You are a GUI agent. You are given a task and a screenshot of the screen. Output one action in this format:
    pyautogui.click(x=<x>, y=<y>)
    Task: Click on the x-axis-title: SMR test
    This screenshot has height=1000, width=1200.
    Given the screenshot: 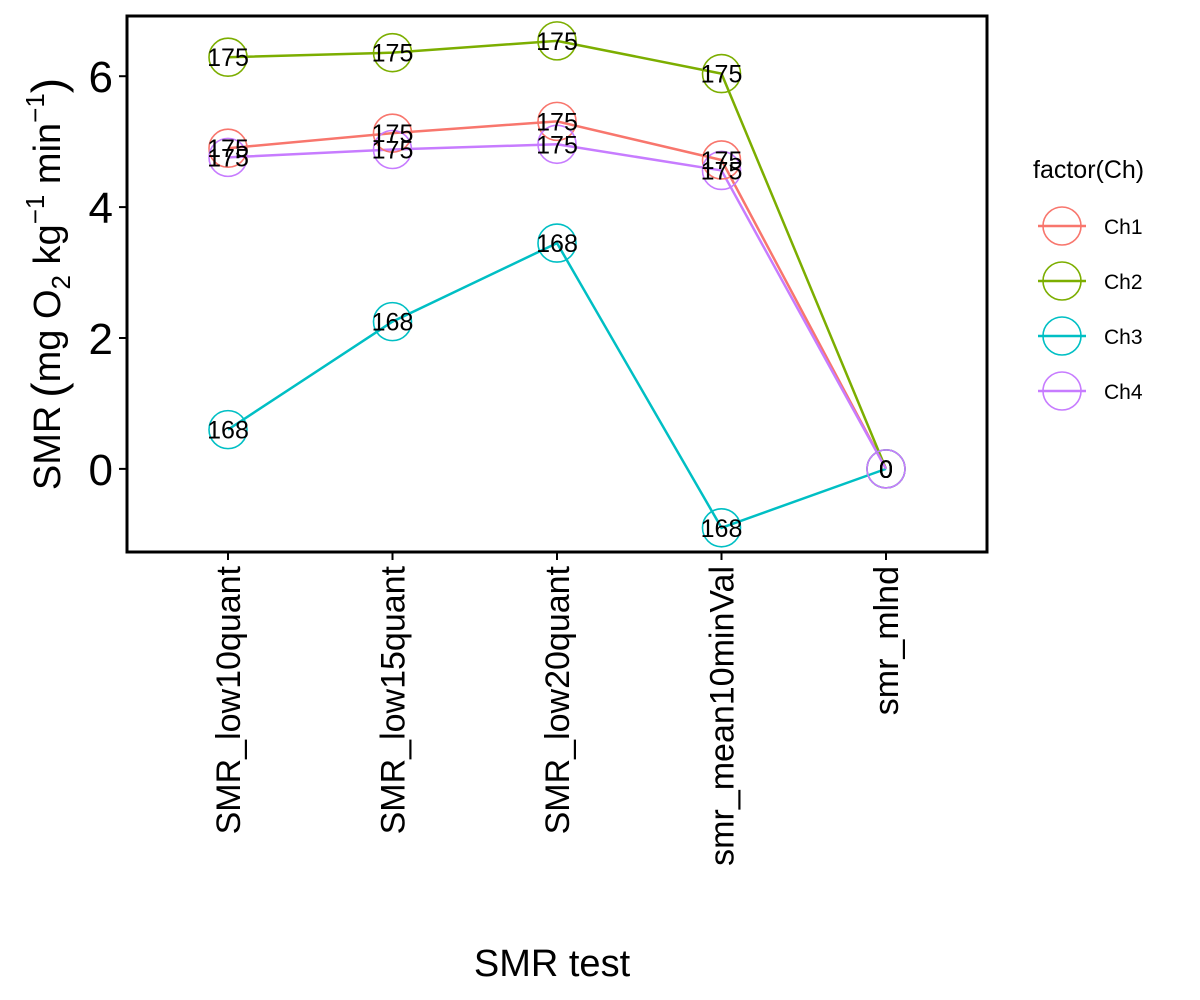 What is the action you would take?
    pyautogui.click(x=552, y=964)
    